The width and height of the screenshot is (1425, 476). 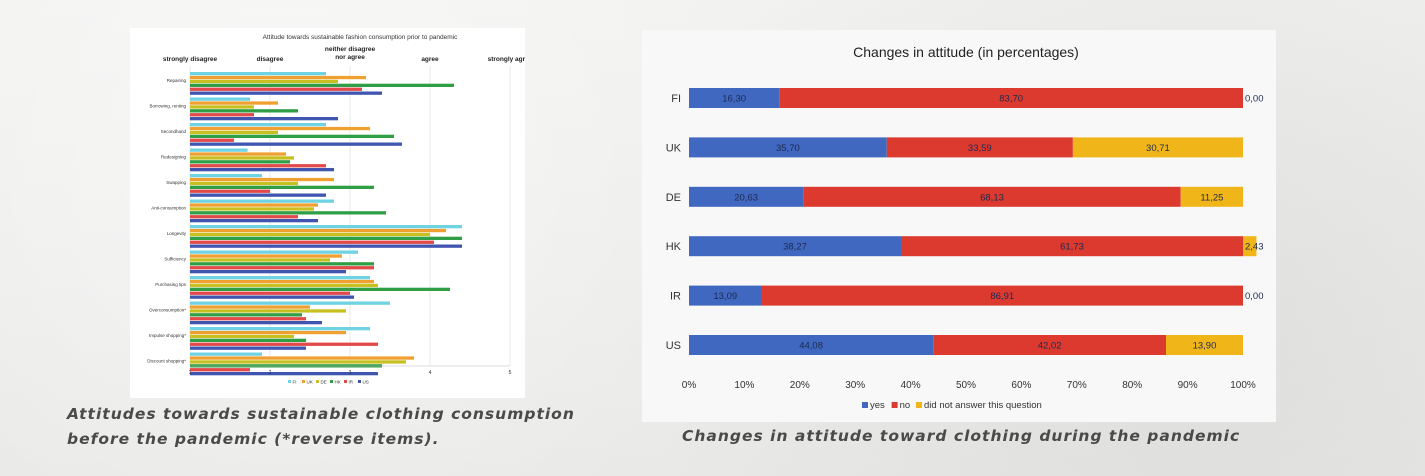 I want to click on data-label: 42,02, so click(x=1050, y=346).